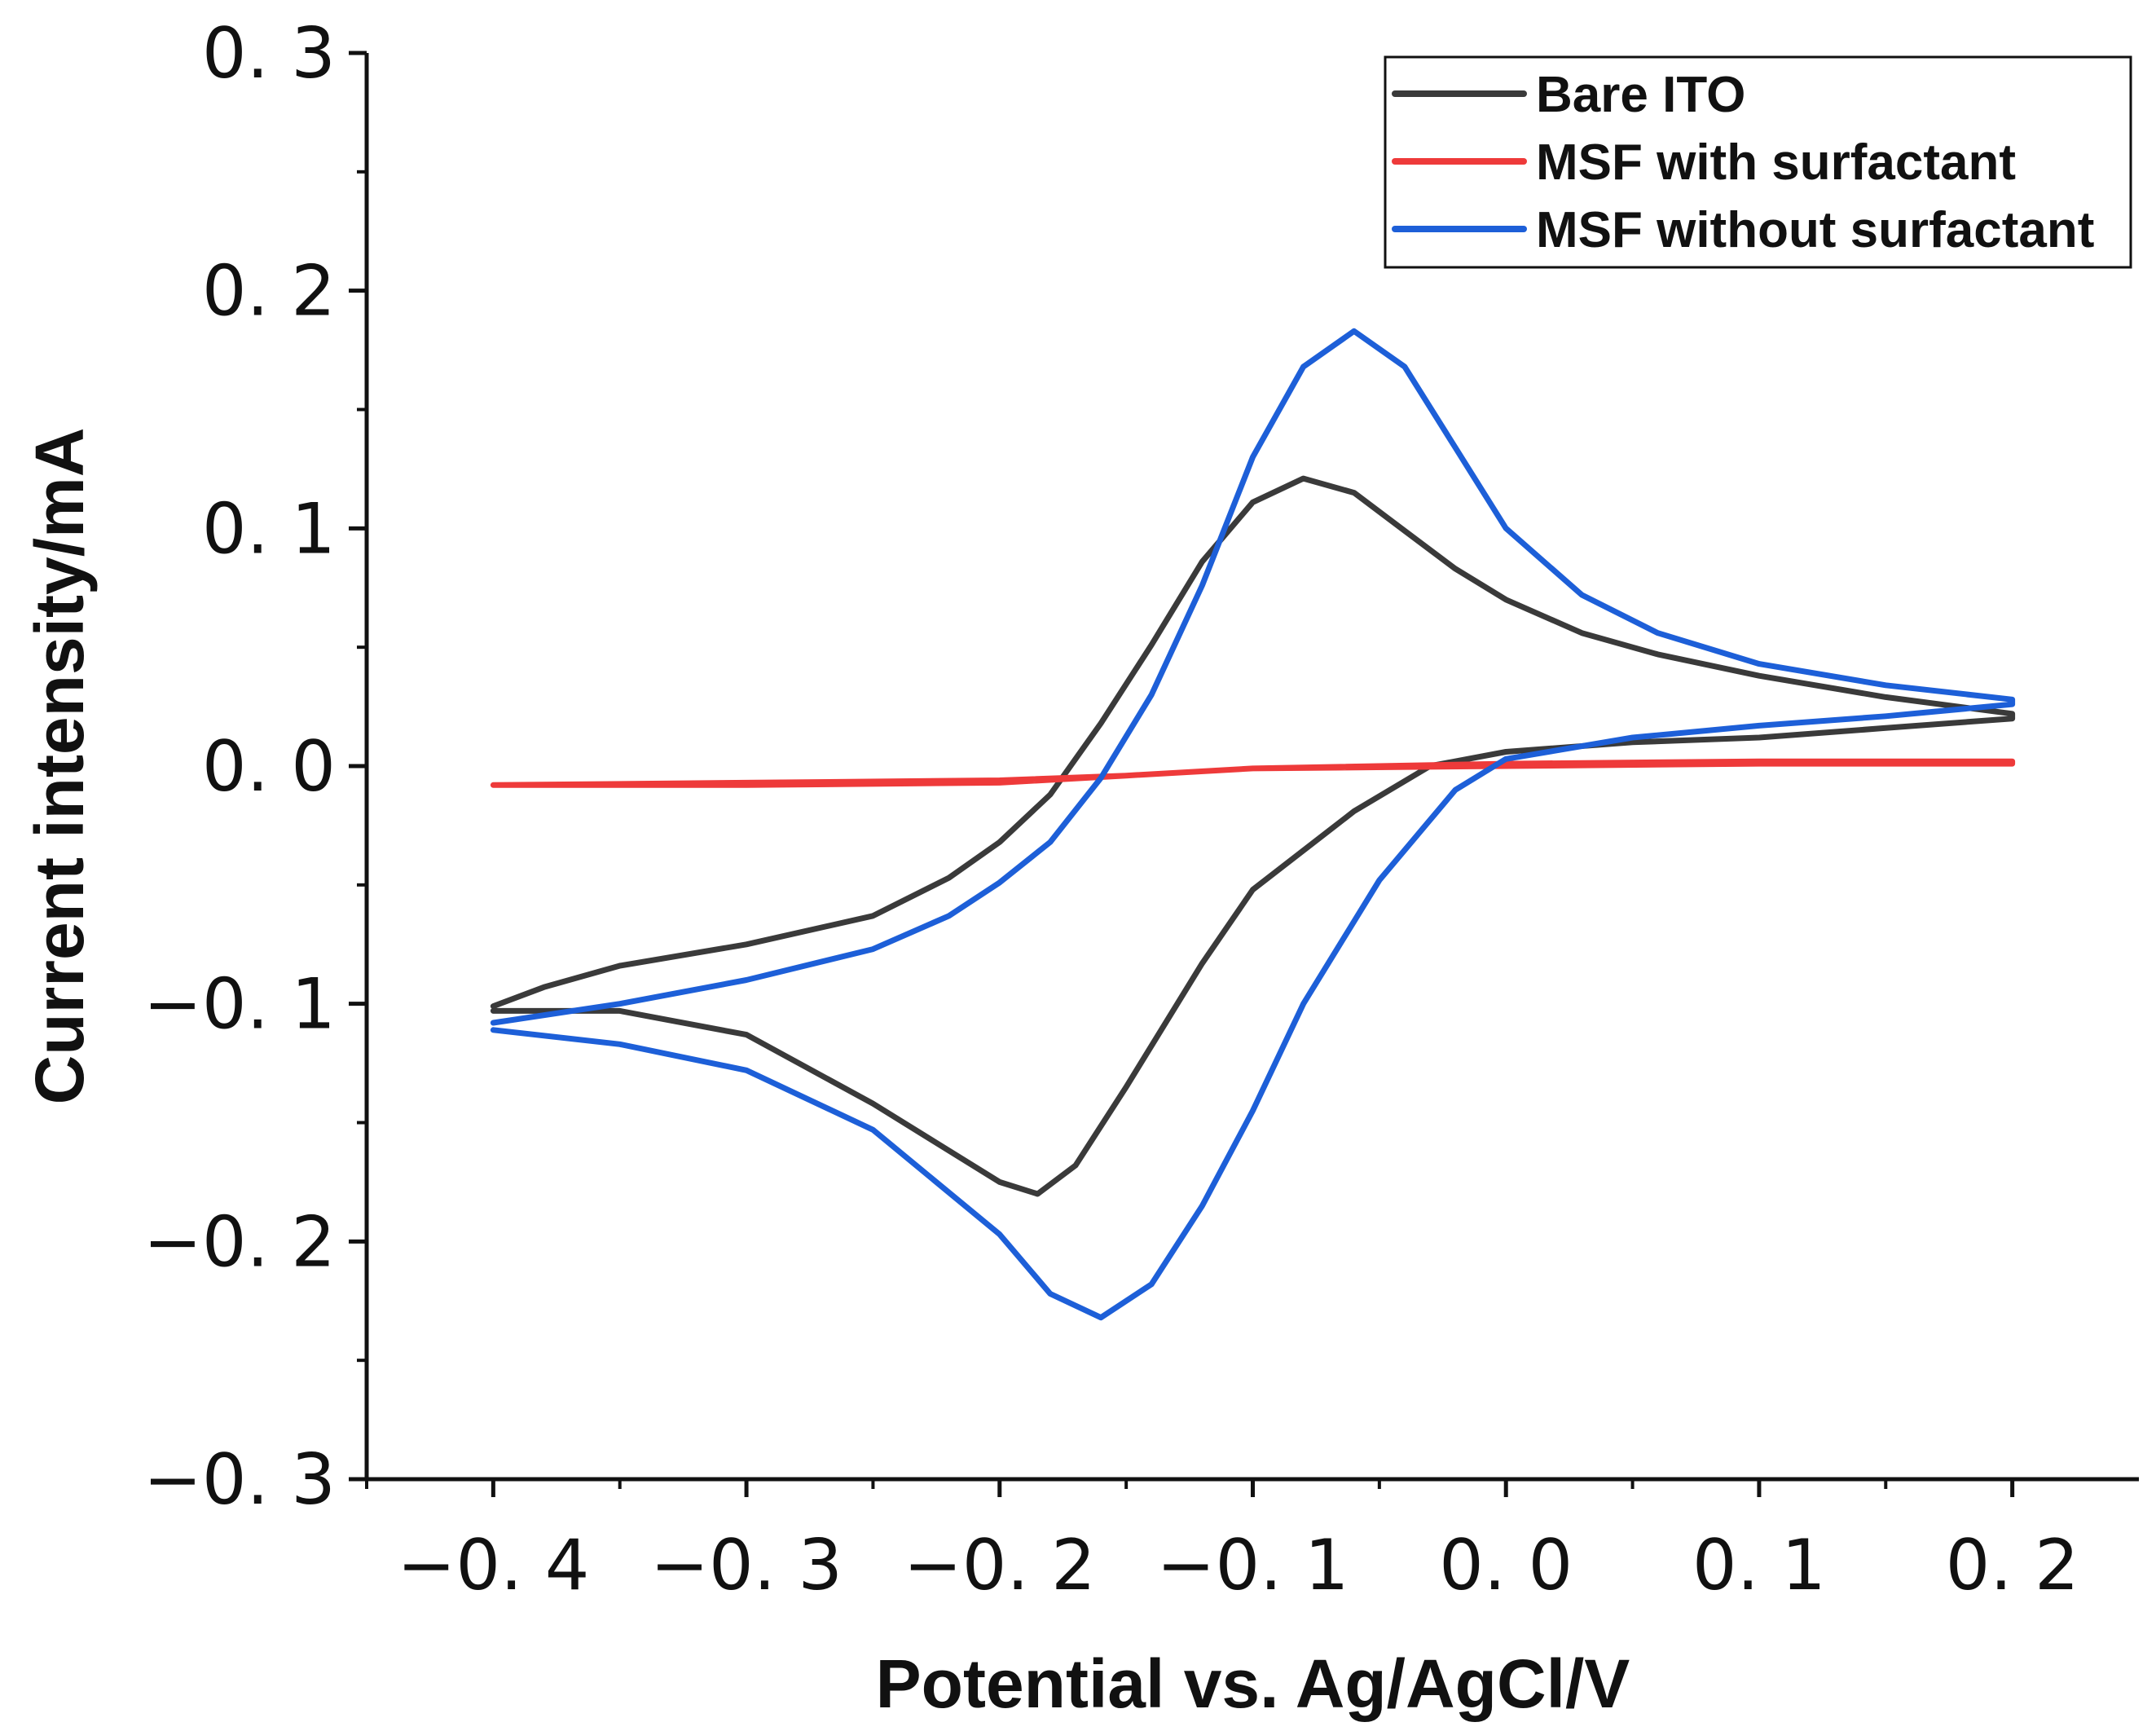 Image resolution: width=2156 pixels, height=1731 pixels. Describe the element at coordinates (269, 767) in the screenshot. I see `y-tick-label: 0. 0` at that location.